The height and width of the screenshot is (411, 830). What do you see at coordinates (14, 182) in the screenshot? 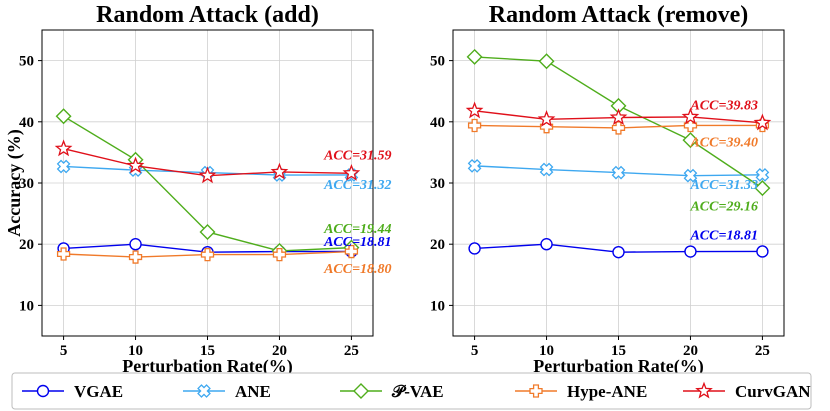
I see `y-axis-label: Accuracy (%)` at bounding box center [14, 182].